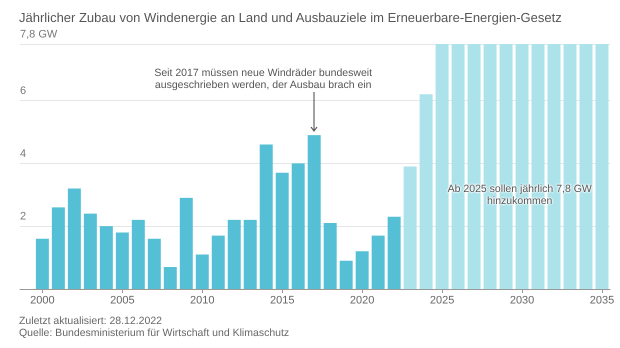 Image resolution: width=620 pixels, height=348 pixels. Describe the element at coordinates (522, 300) in the screenshot. I see `x-tick-label: 2030` at that location.